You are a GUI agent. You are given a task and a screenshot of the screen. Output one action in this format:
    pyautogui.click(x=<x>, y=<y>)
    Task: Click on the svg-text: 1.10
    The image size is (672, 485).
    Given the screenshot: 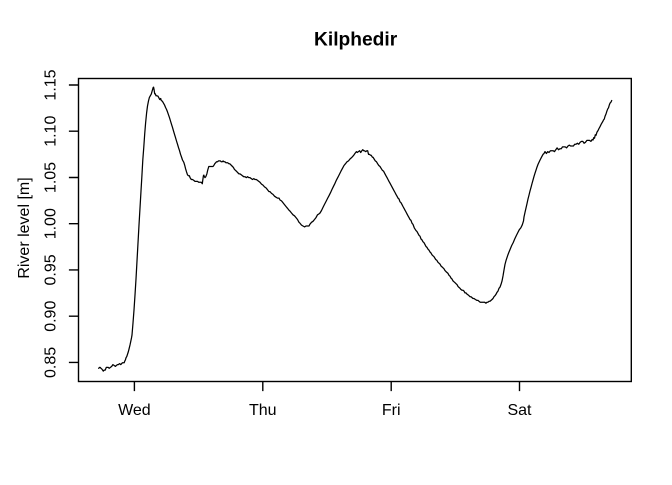 What is the action you would take?
    pyautogui.click(x=51, y=131)
    